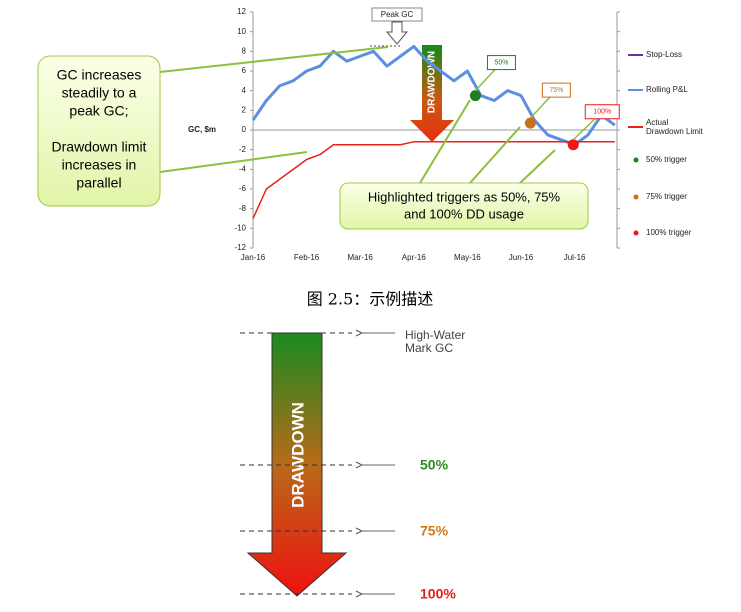 The width and height of the screenshot is (741, 612). Describe the element at coordinates (243, 188) in the screenshot. I see `y-tick-label: -6` at that location.